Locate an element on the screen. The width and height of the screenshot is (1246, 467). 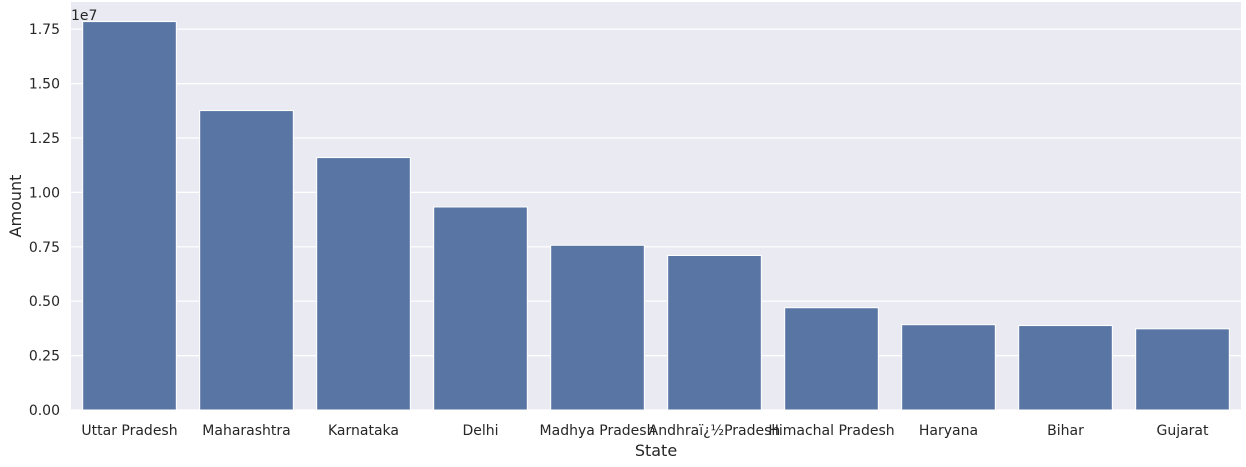
y-tick-label: 1.75 is located at coordinates (44, 30).